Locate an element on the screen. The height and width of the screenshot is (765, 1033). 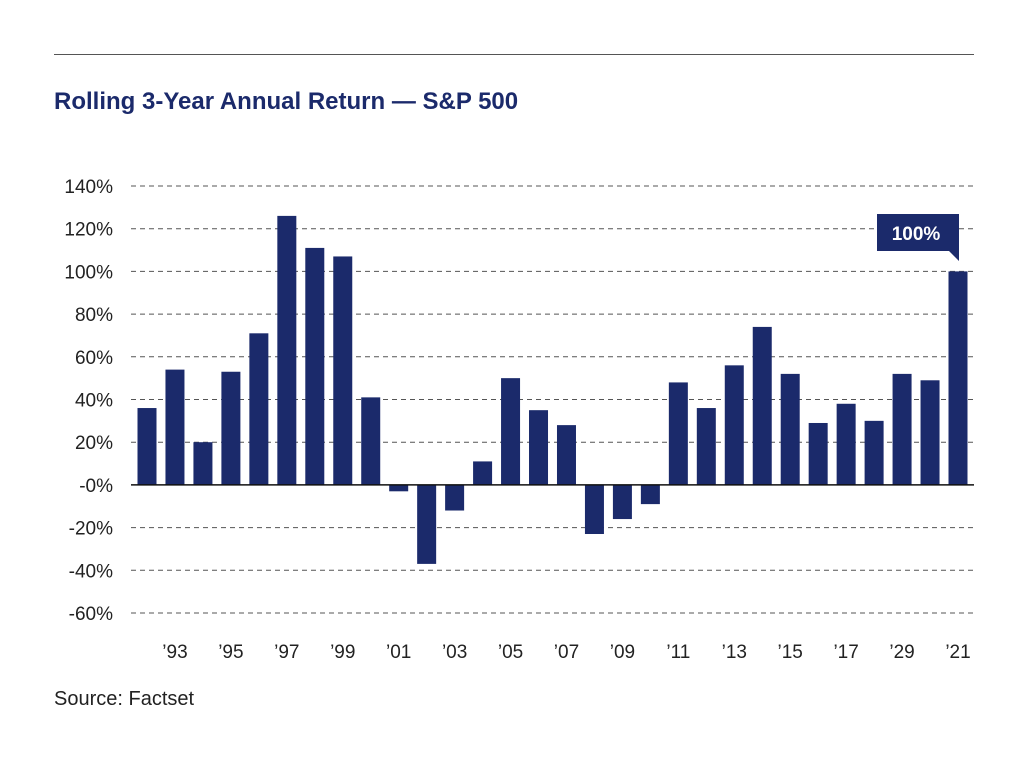
bar-2012 is located at coordinates (706, 446).